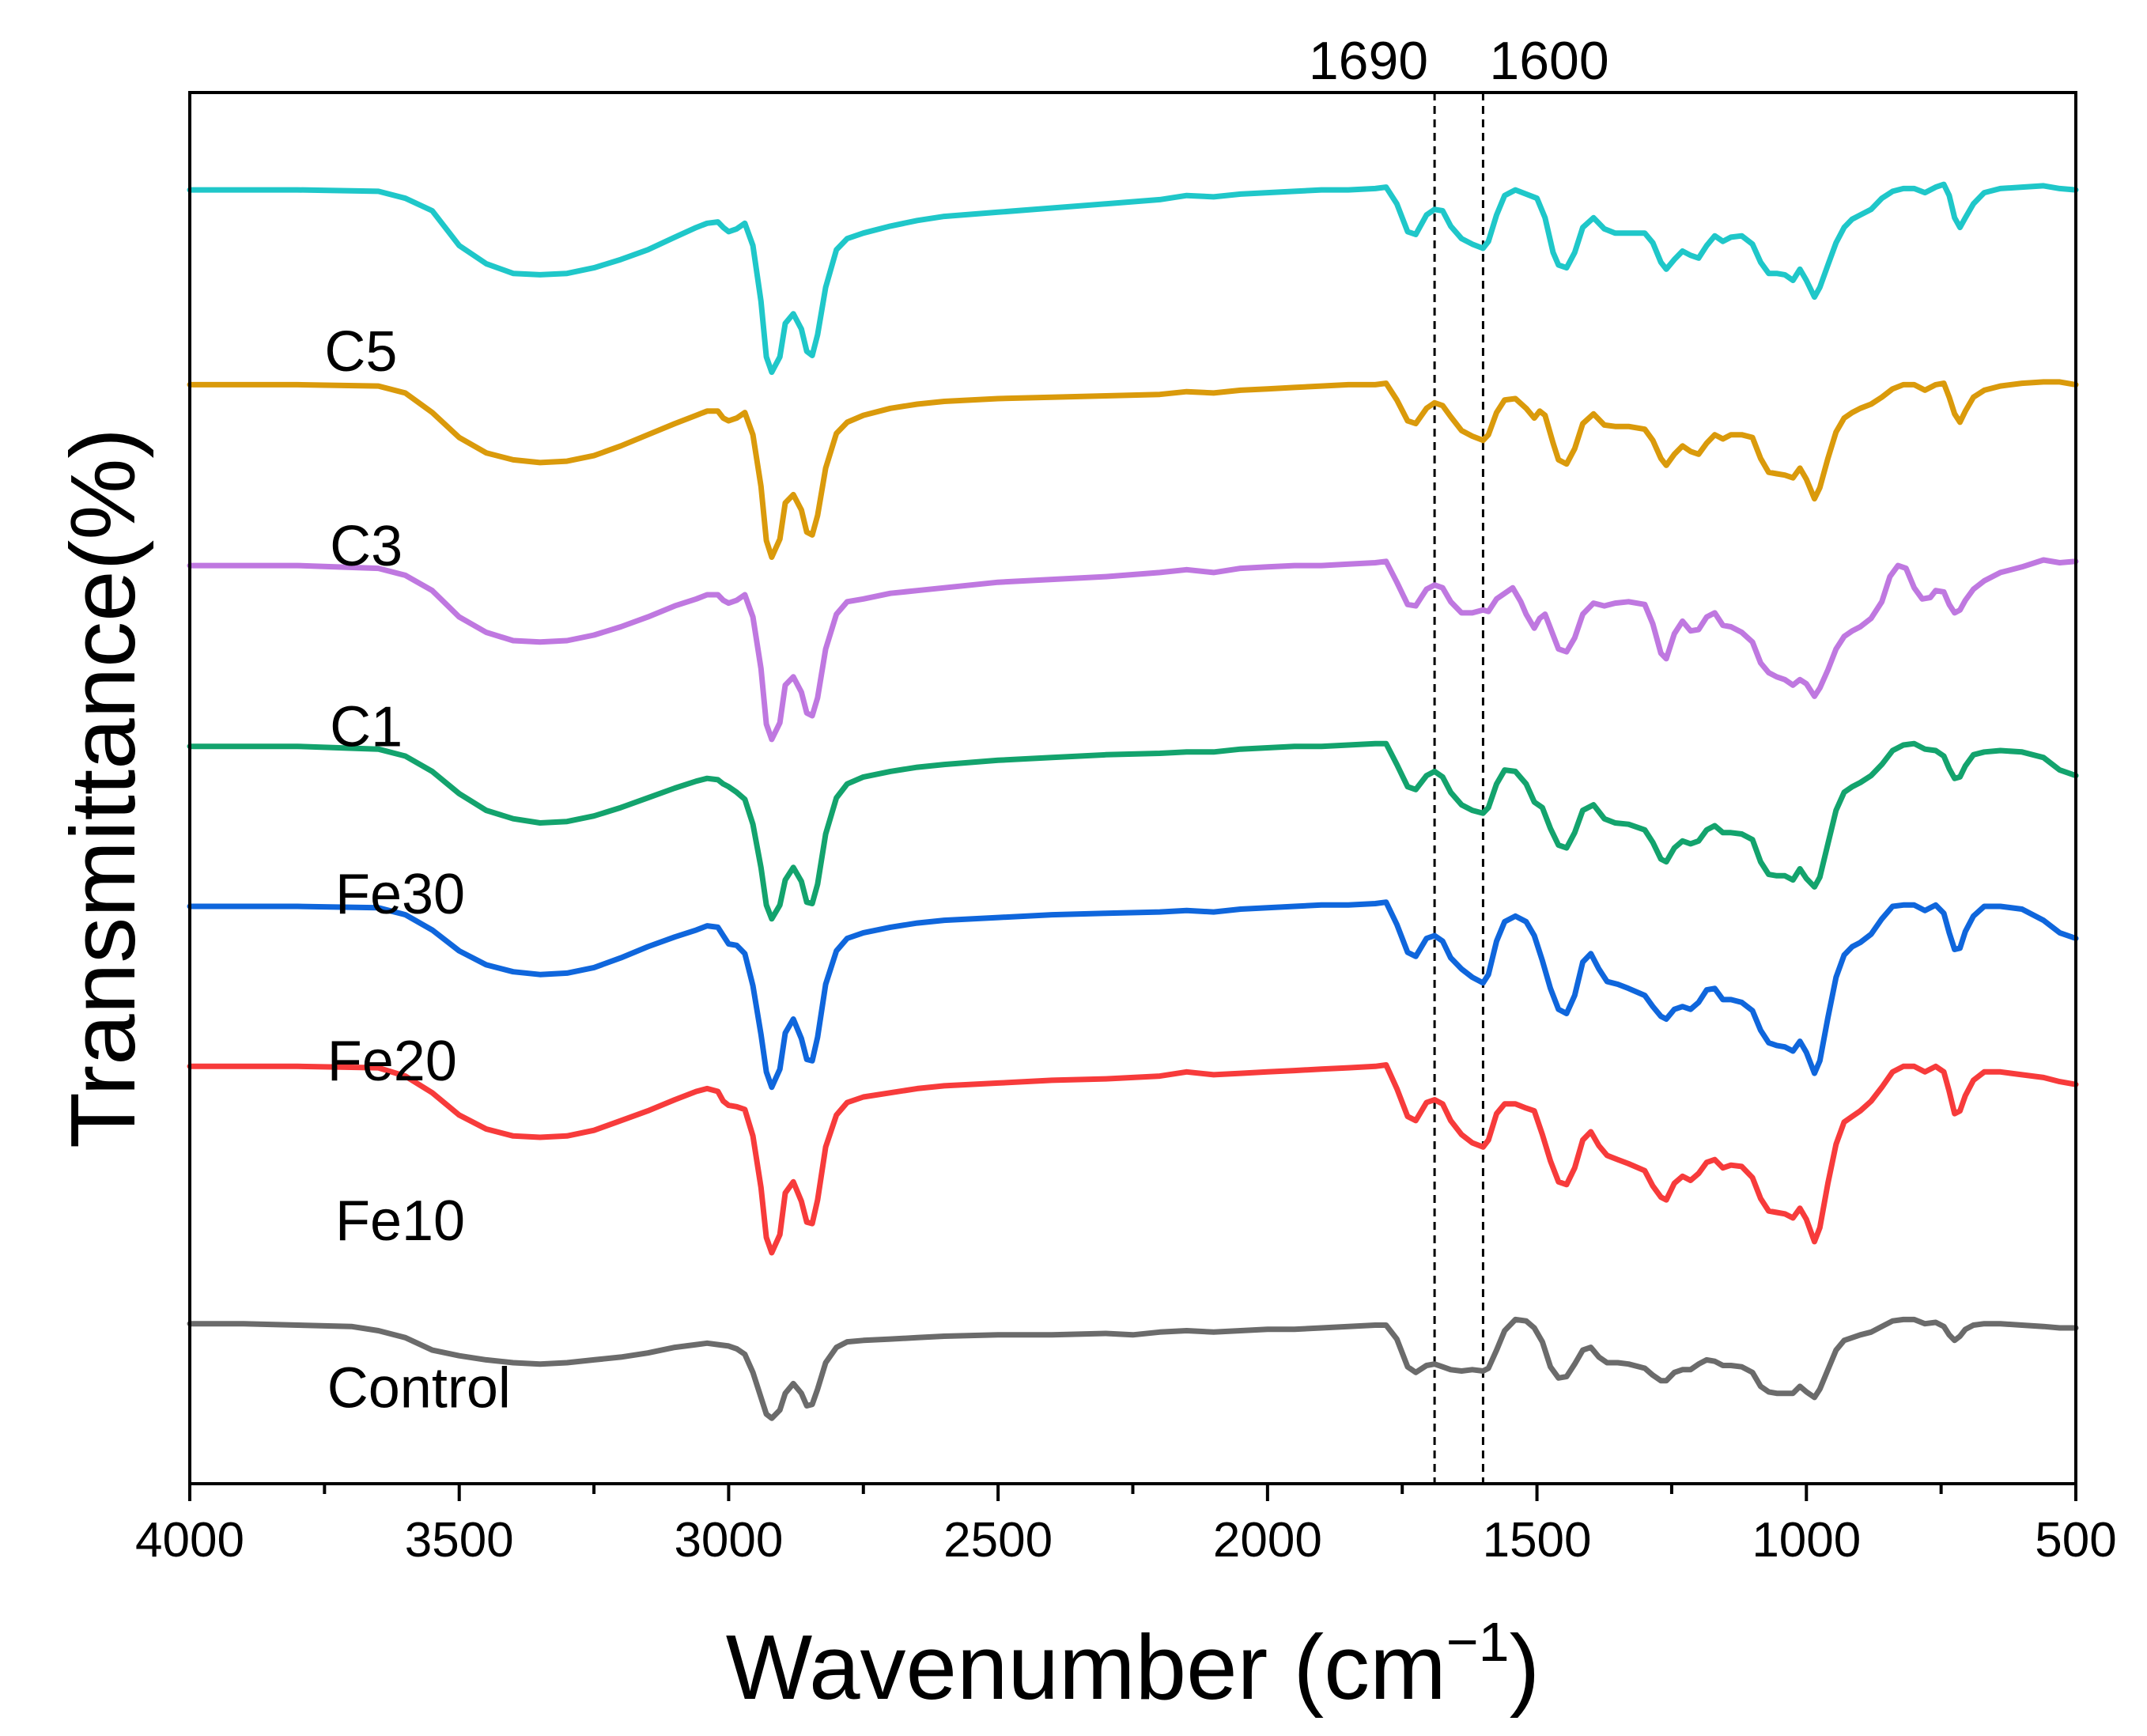 This screenshot has height=1736, width=2147. What do you see at coordinates (1478, 1642) in the screenshot?
I see `x-axis-title-superscript: −1` at bounding box center [1478, 1642].